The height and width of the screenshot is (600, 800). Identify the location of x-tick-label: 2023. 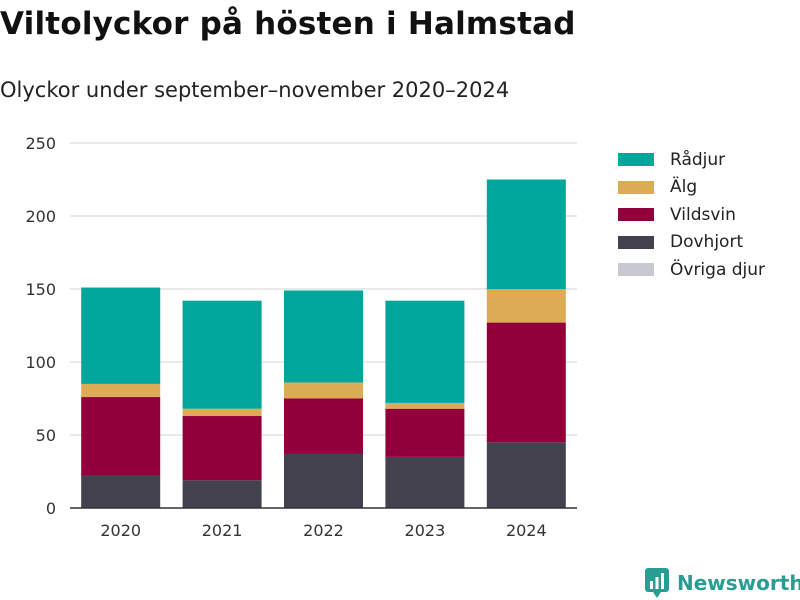
(425, 530).